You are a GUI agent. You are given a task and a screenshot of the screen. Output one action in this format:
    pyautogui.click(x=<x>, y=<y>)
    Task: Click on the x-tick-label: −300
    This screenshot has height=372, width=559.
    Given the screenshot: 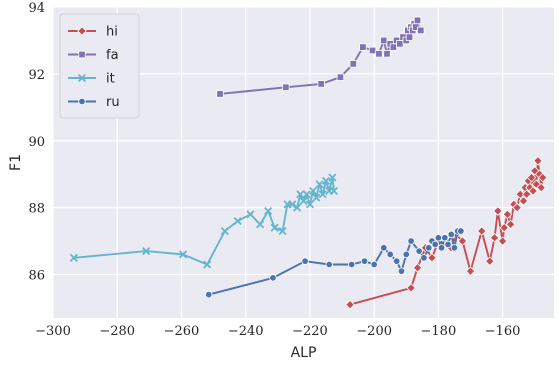 What is the action you would take?
    pyautogui.click(x=53, y=331)
    